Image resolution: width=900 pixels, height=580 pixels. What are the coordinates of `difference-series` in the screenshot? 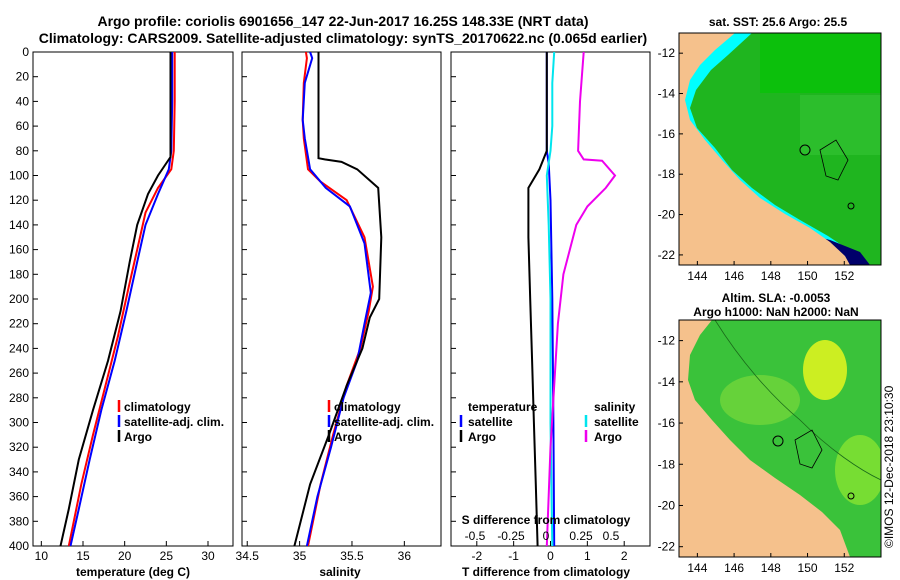 It's located at (572, 299).